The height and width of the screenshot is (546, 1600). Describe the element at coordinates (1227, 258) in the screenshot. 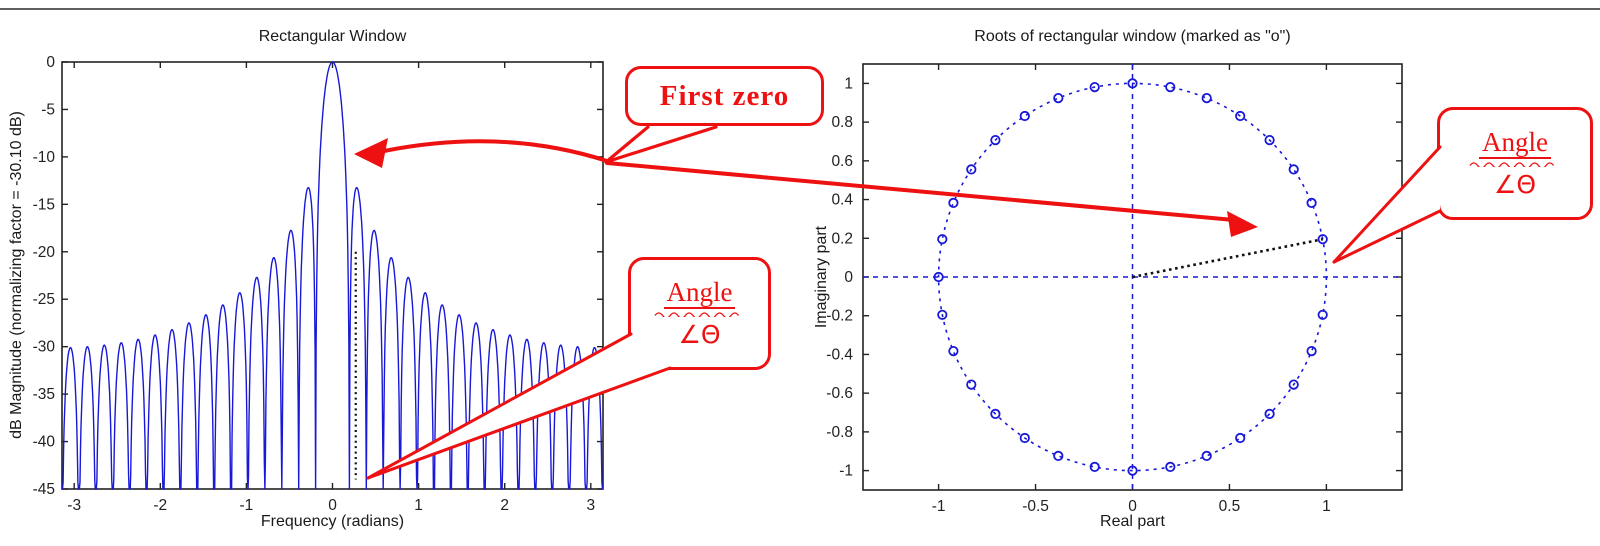

I see `angle-ray-dotted-line` at that location.